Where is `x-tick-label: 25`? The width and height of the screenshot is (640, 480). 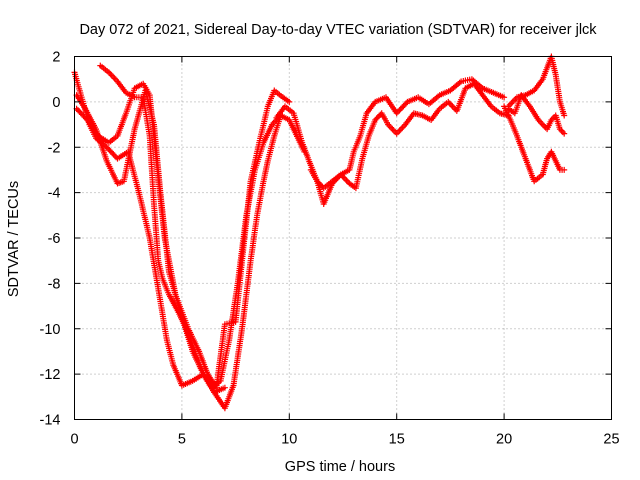 x-tick-label: 25 is located at coordinates (611, 440).